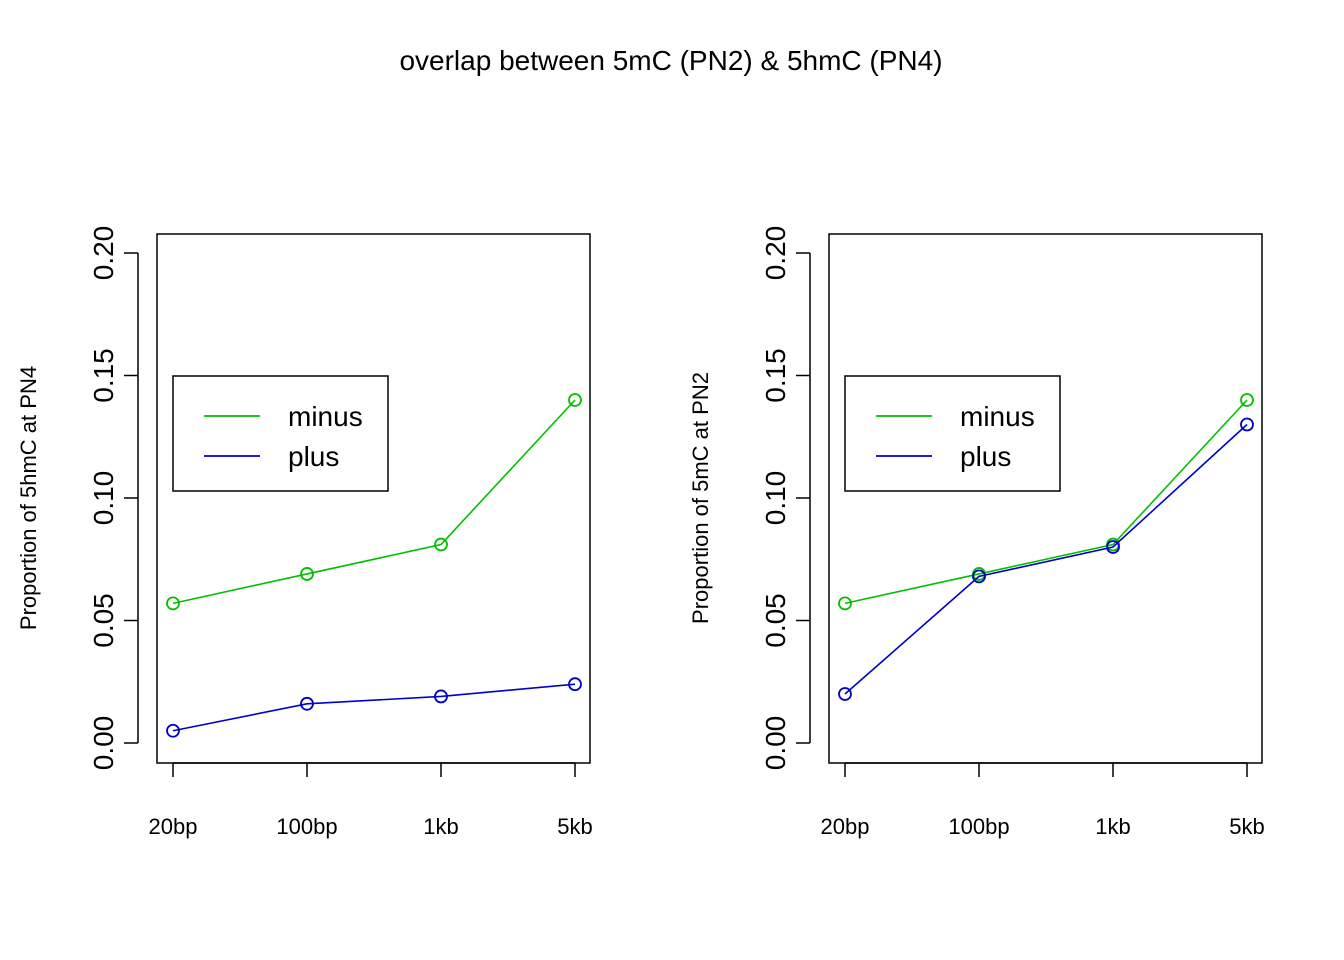 The height and width of the screenshot is (960, 1344). Describe the element at coordinates (670, 60) in the screenshot. I see `figure-title: overlap between 5mC (PN2) & 5hmC (PN4)` at that location.